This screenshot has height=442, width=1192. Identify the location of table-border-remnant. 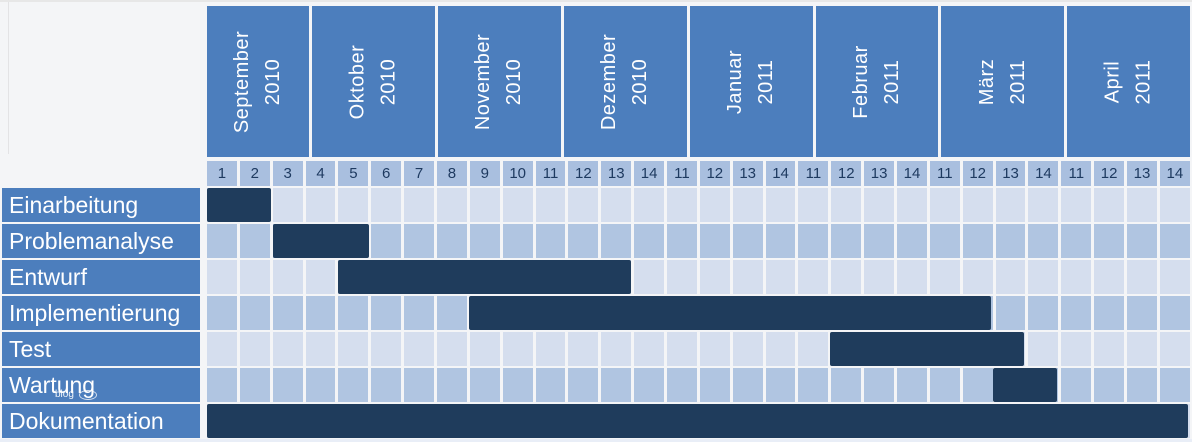
(8, 78).